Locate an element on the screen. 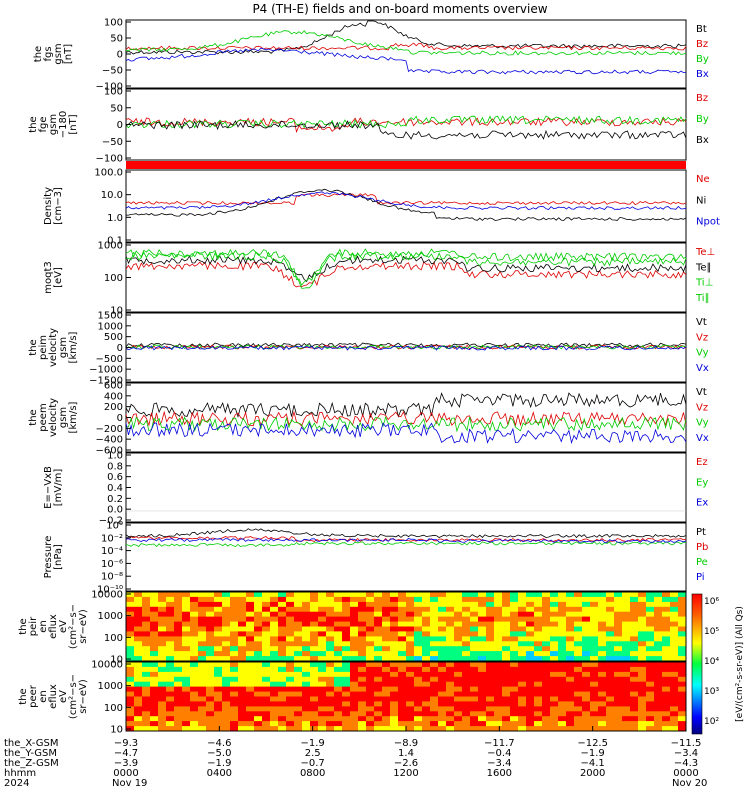  xaxis-tick-label-3-3: 1200 is located at coordinates (405, 773).